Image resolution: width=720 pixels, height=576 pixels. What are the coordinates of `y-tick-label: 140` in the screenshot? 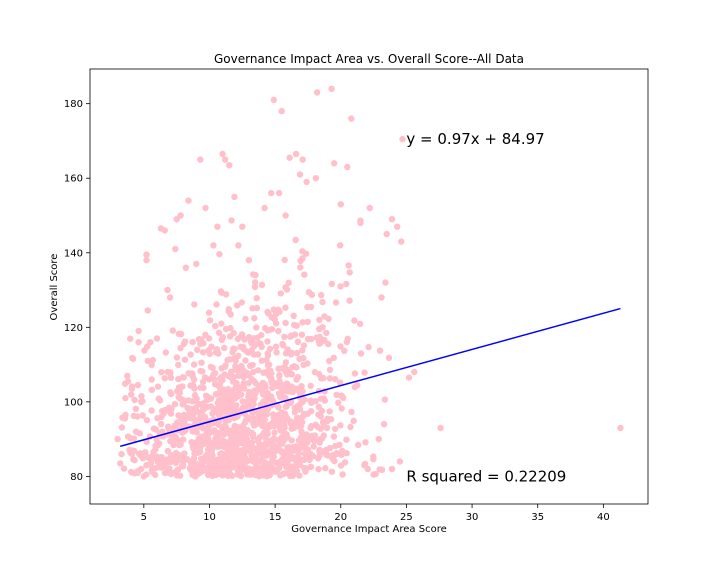 It's located at (73, 253).